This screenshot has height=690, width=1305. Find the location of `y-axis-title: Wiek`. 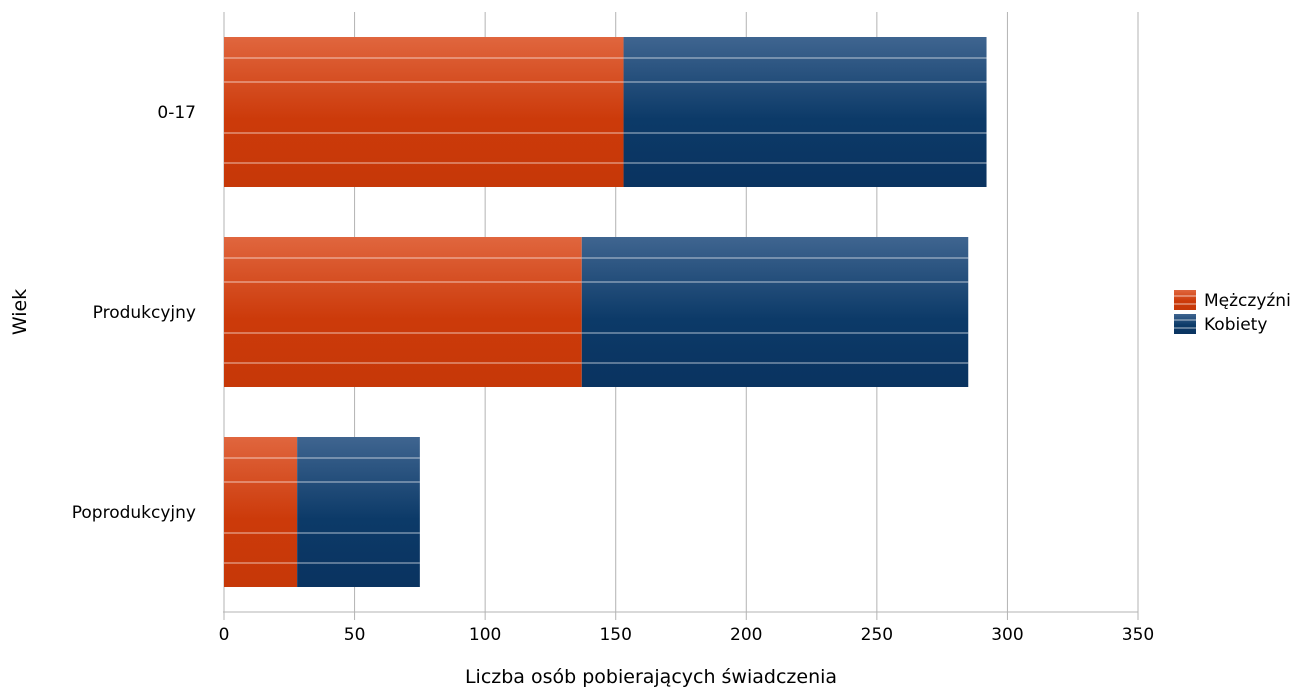

y-axis-title: Wiek is located at coordinates (20, 312).